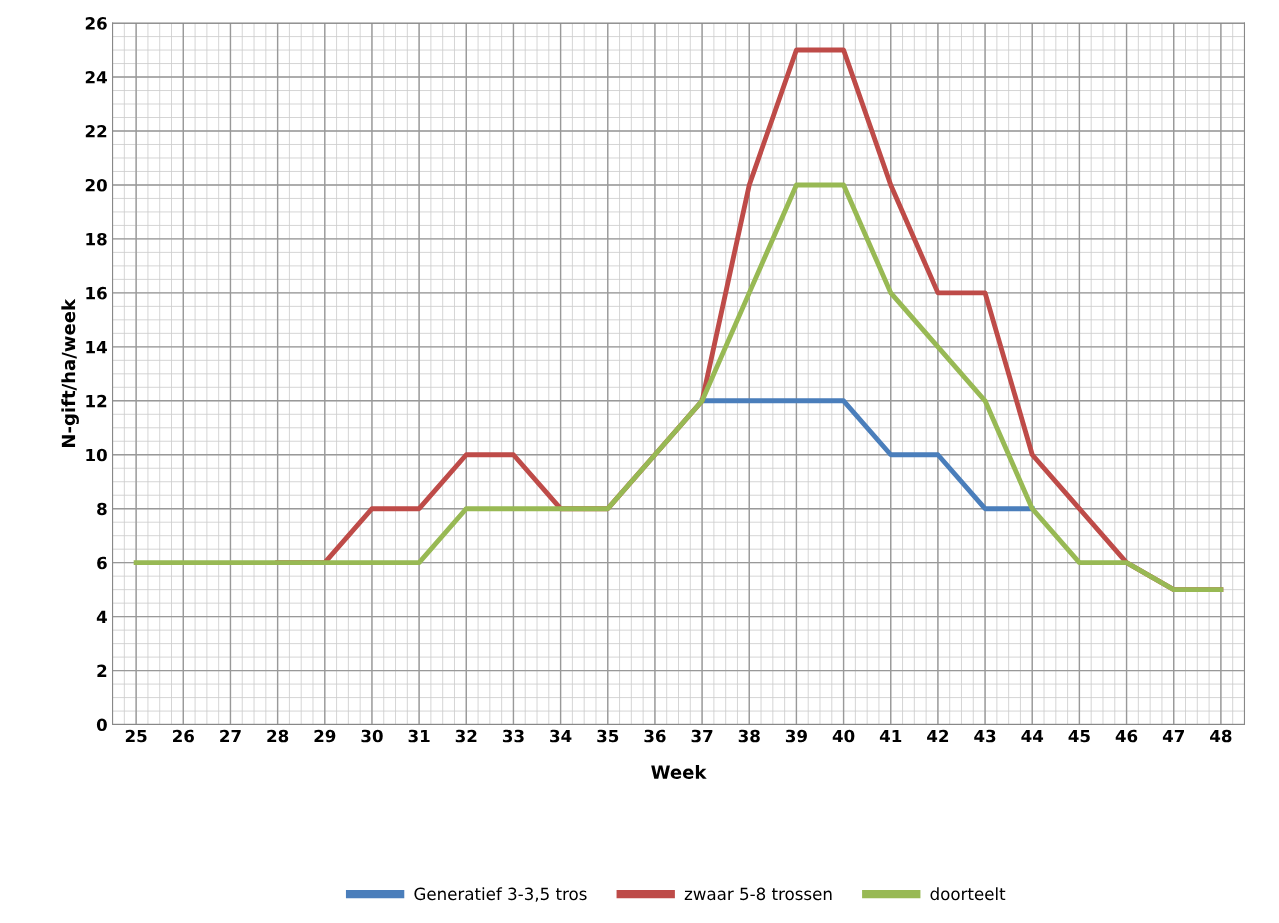 The height and width of the screenshot is (923, 1279). Describe the element at coordinates (1079, 736) in the screenshot. I see `x-tick-label: 45` at that location.